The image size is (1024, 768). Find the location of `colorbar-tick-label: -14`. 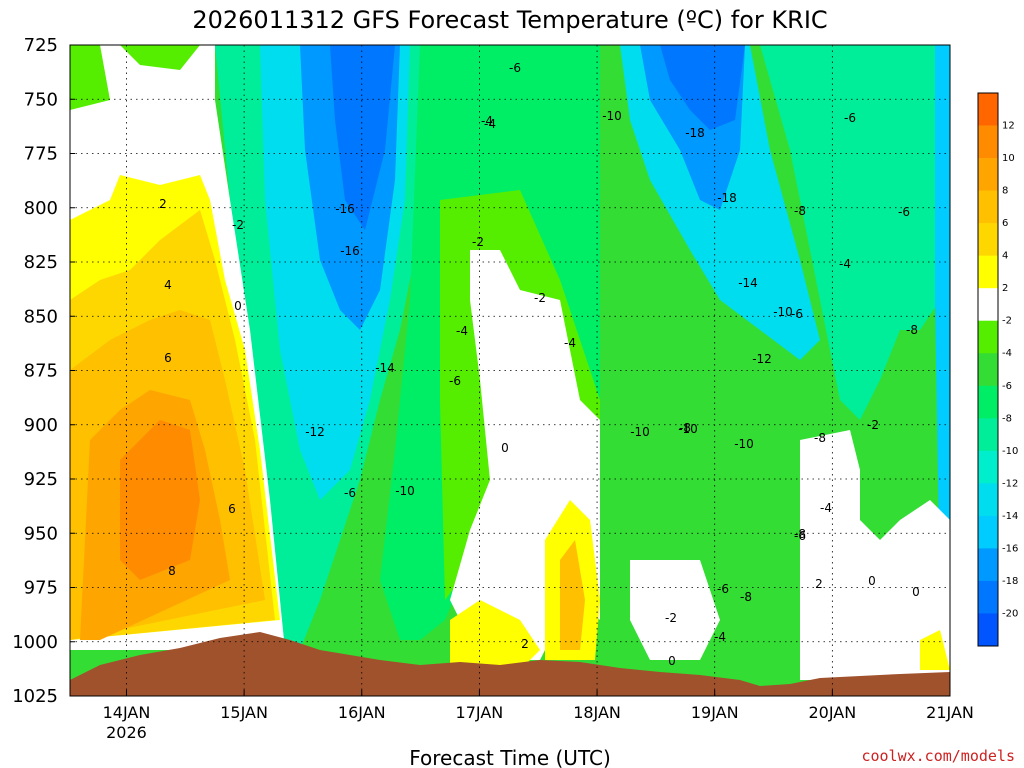

colorbar-tick-label: -14 is located at coordinates (1010, 516).